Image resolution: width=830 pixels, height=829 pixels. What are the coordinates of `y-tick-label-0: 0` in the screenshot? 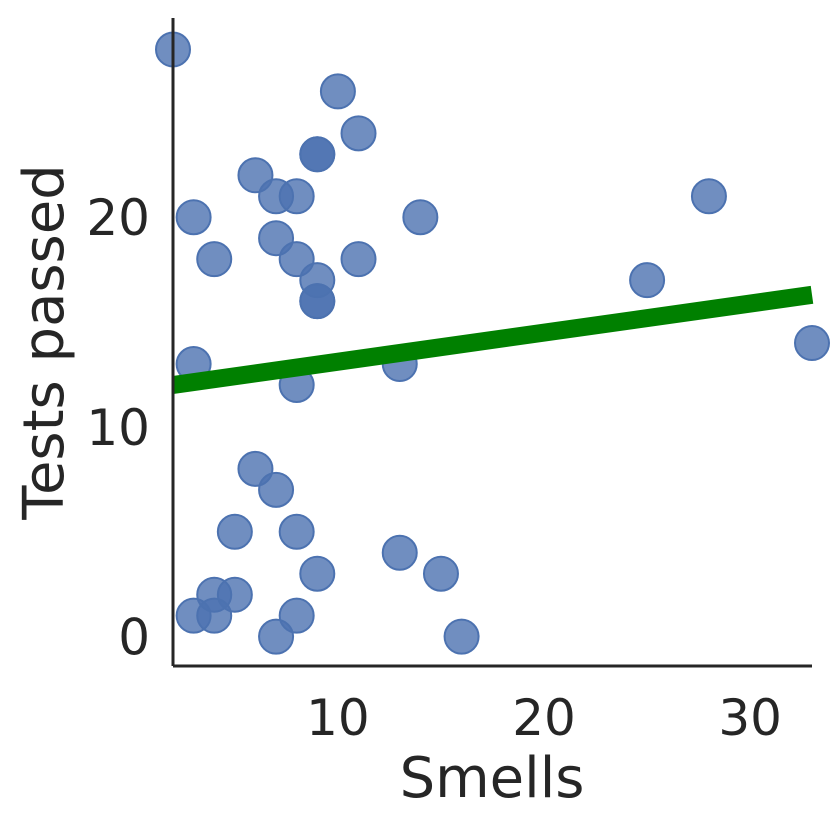 It's located at (134, 638).